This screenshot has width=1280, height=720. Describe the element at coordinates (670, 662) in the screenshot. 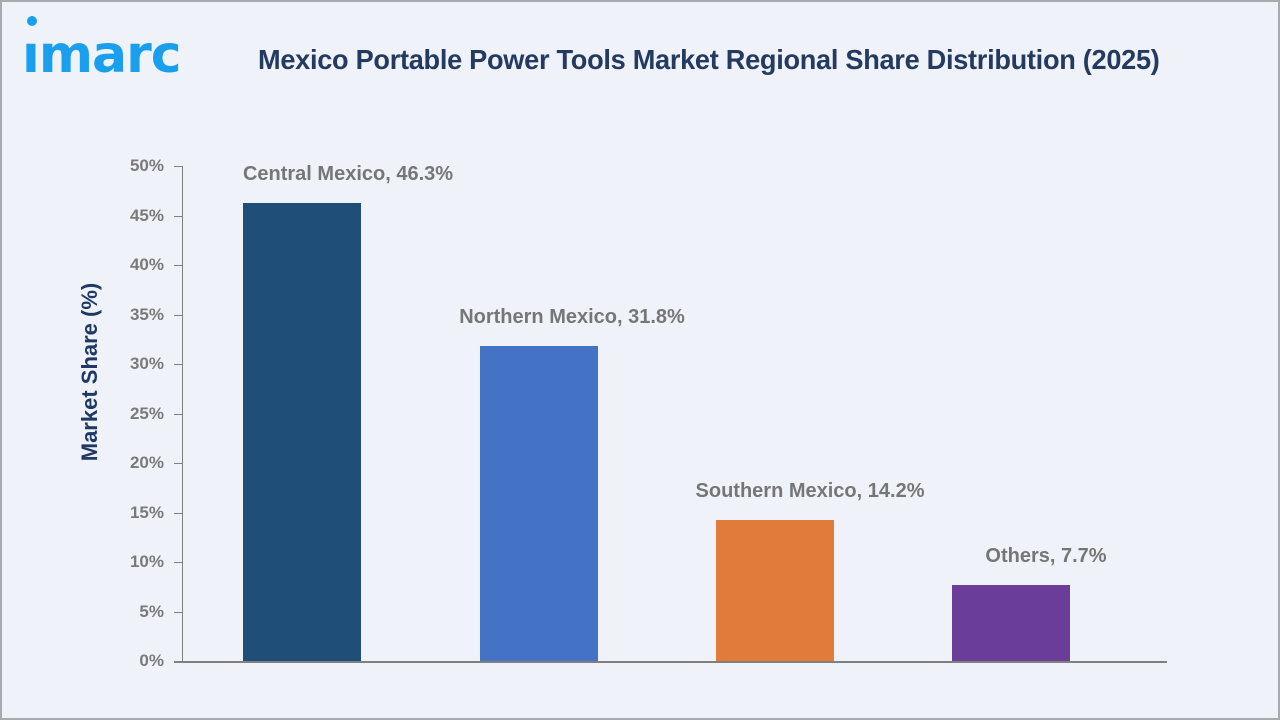

I see `x-axis-line` at that location.